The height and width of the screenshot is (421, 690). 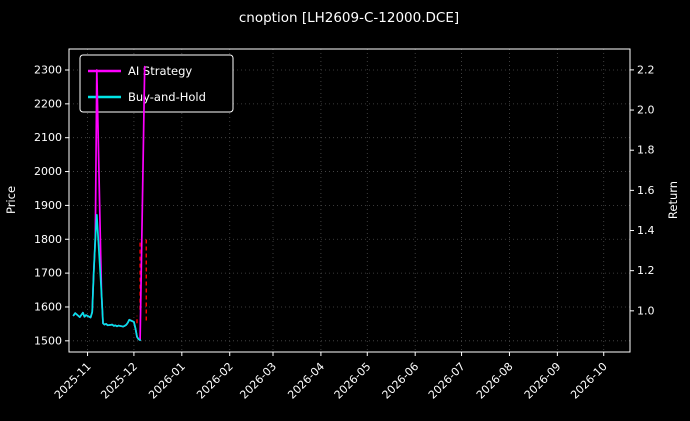 I want to click on x-tick-label: 2025-11, so click(x=73, y=381).